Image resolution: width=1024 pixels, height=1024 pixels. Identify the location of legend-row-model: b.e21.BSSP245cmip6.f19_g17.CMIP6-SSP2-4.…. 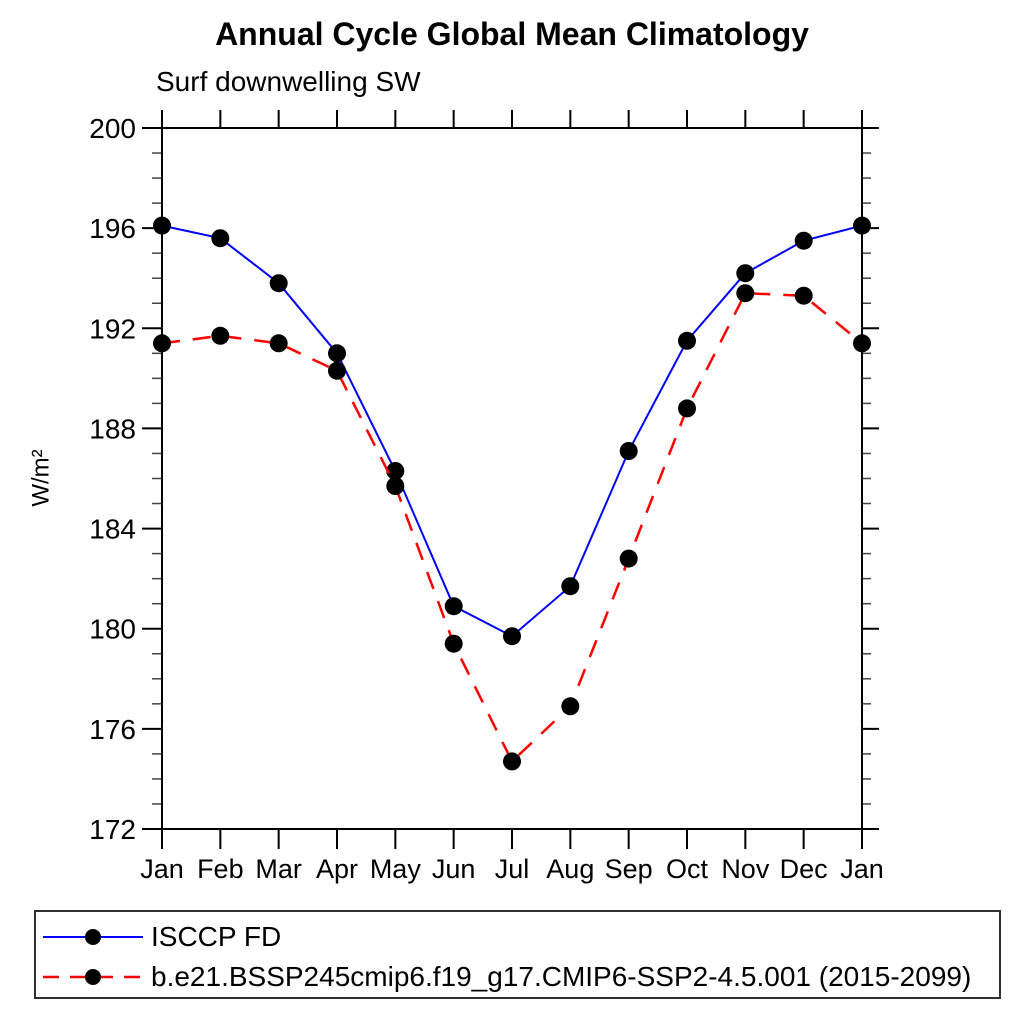
(517, 977).